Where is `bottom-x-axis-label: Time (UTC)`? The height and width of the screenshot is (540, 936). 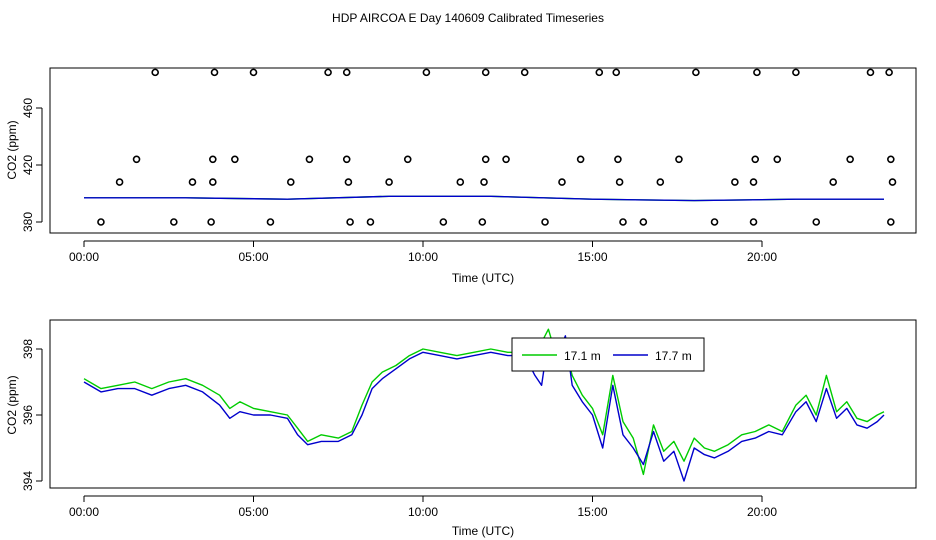 bottom-x-axis-label: Time (UTC) is located at coordinates (483, 531).